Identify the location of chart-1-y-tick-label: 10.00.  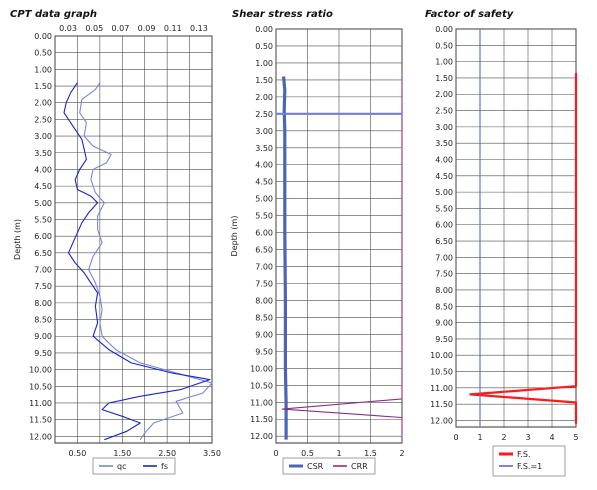
(40, 370).